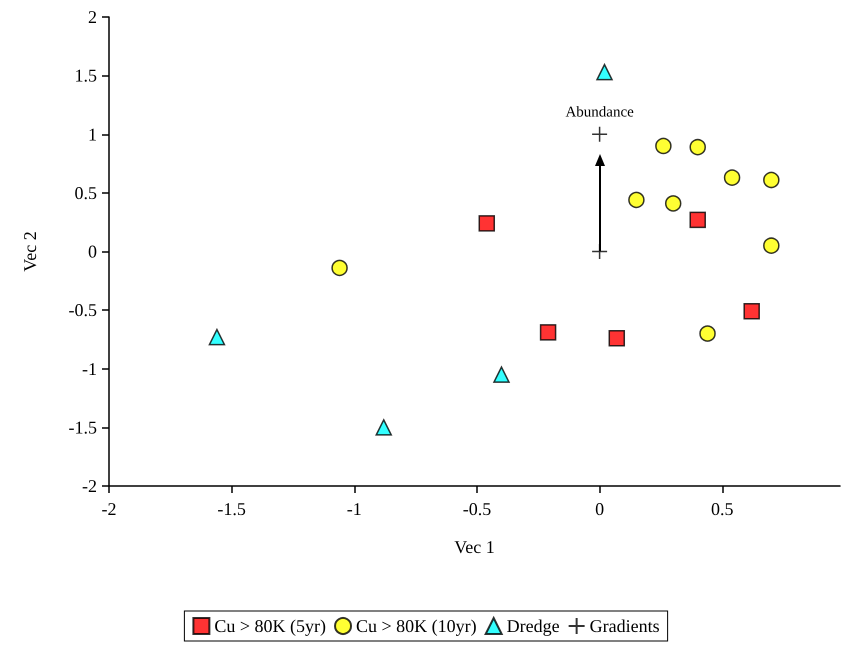  Describe the element at coordinates (82, 427) in the screenshot. I see `y-tick-label: -1.5` at that location.